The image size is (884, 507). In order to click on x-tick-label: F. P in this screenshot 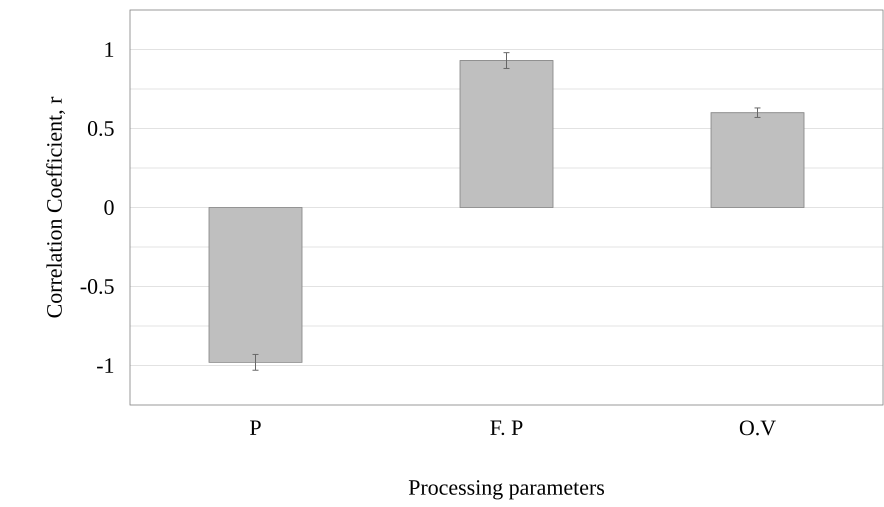, I will do `click(506, 428)`.